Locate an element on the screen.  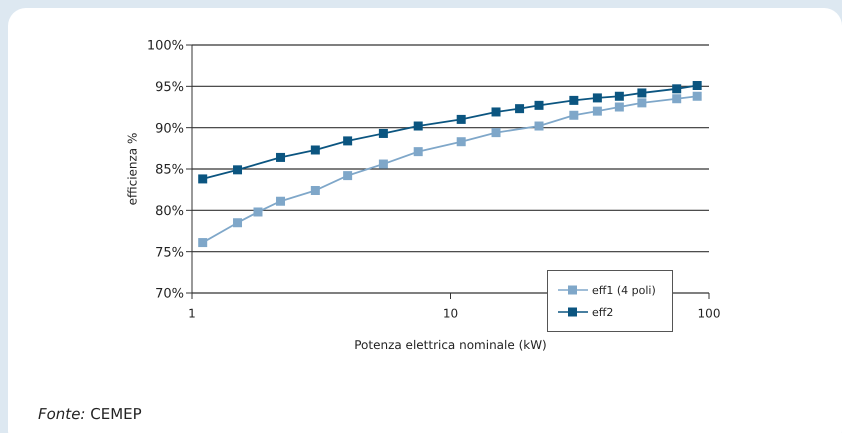
legend-label: eff1 (4 poli) is located at coordinates (624, 290).